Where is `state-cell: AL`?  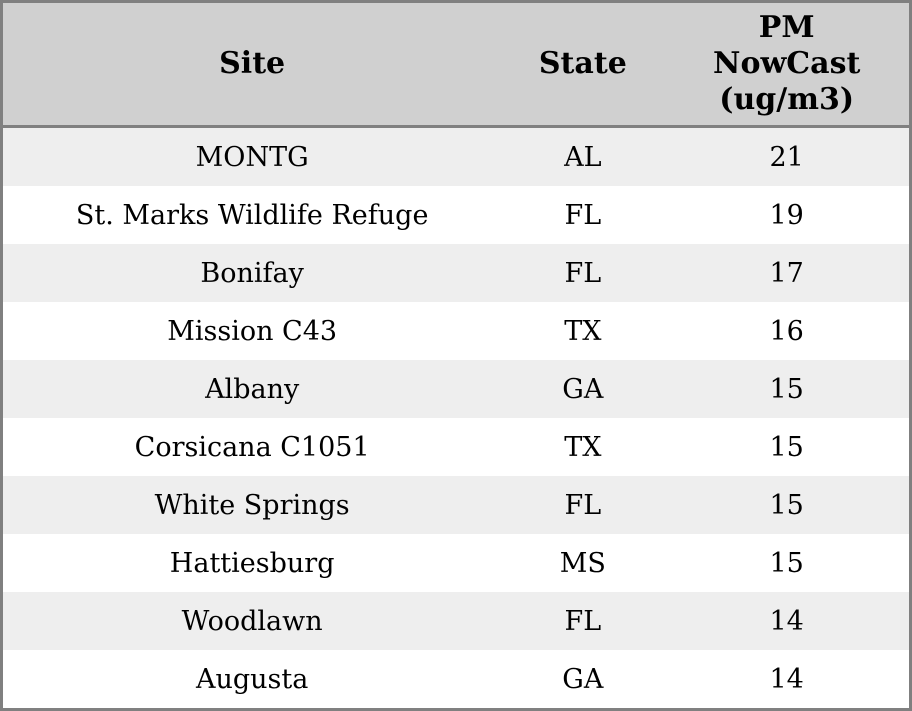
state-cell: AL is located at coordinates (583, 157).